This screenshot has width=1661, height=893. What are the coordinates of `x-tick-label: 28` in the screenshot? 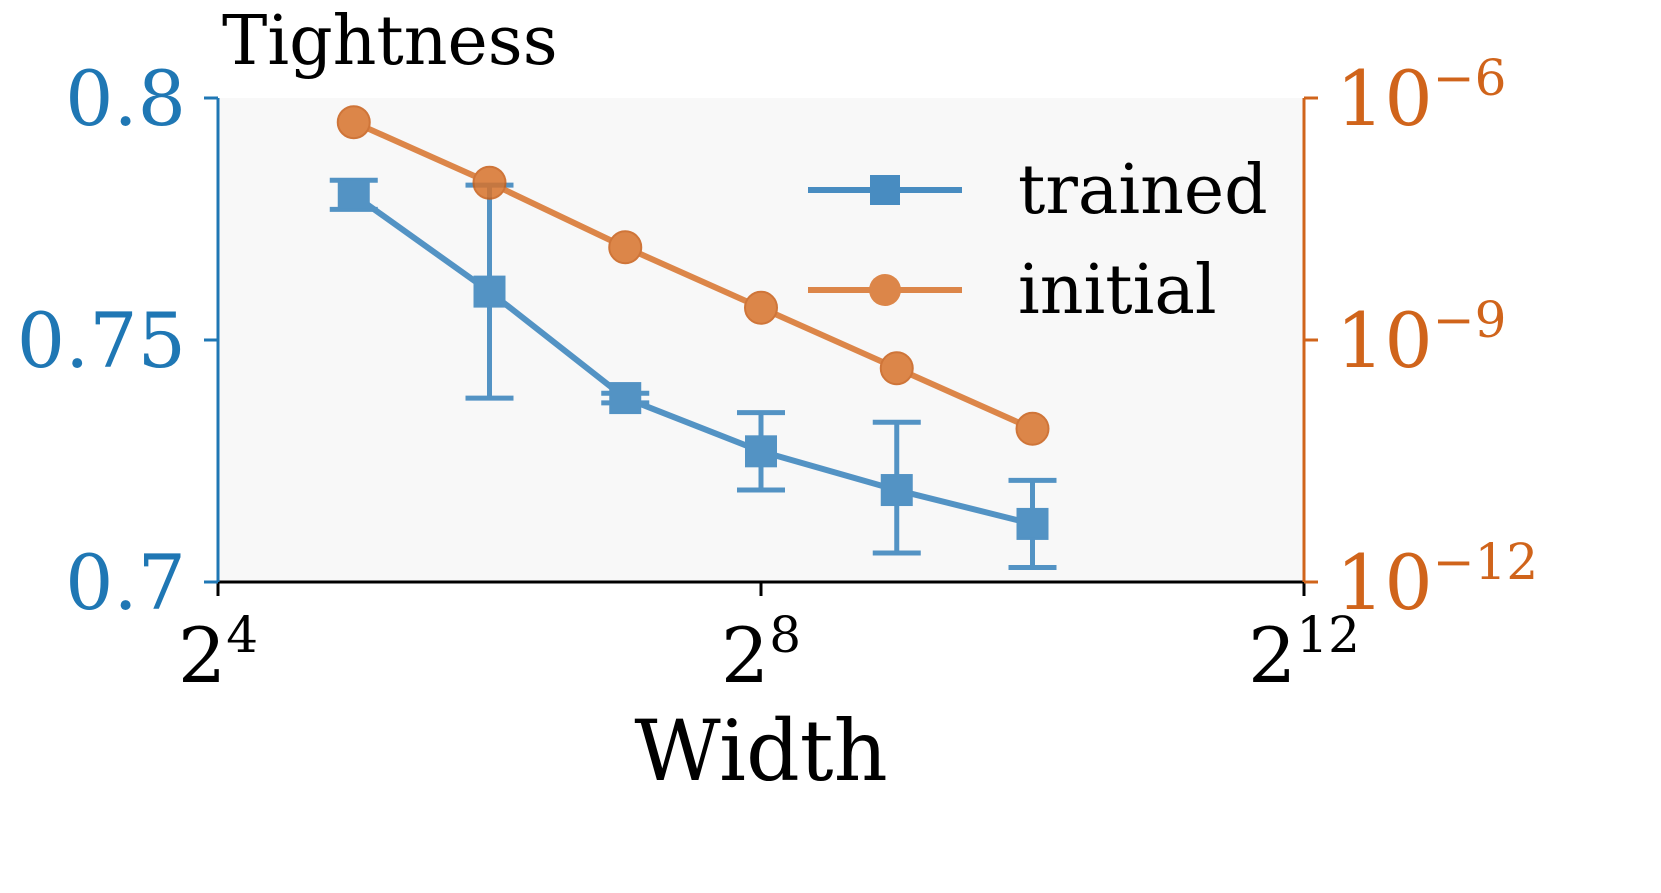 It's located at (761, 653).